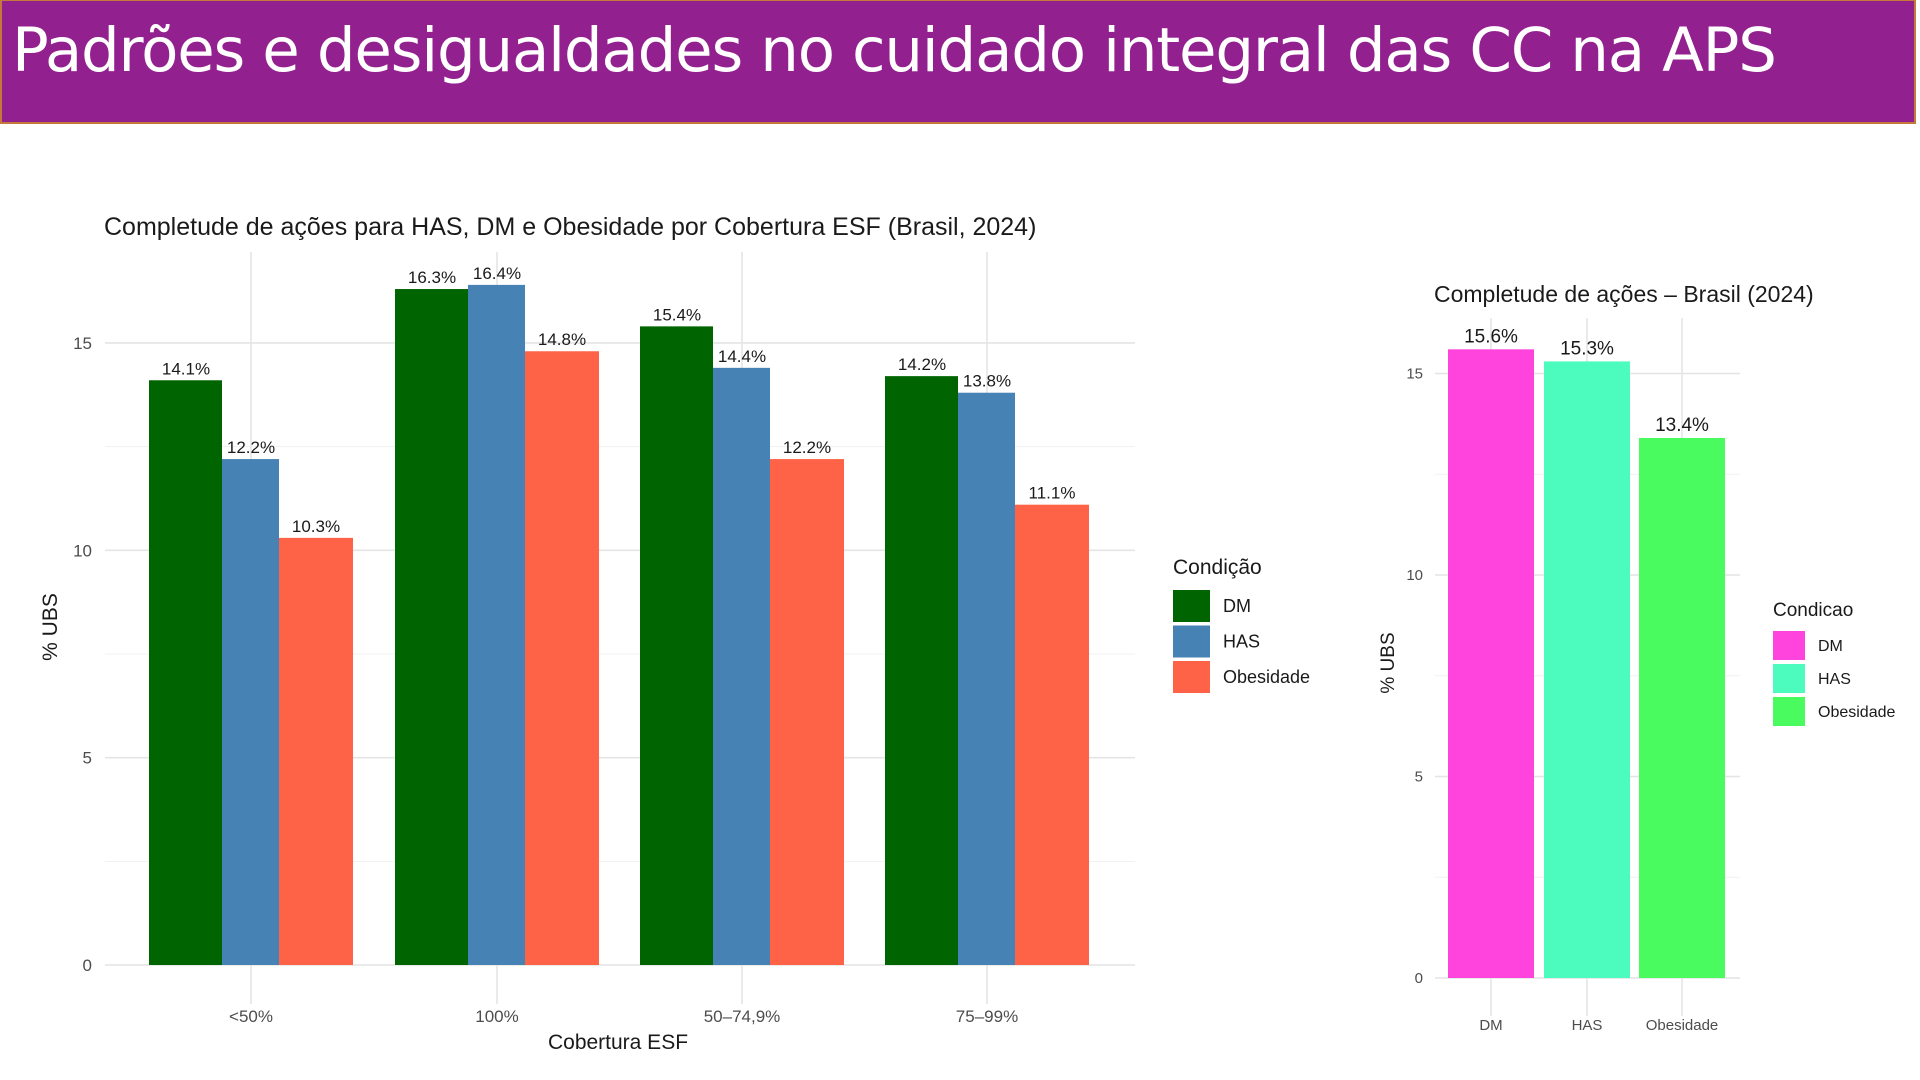 The image size is (1920, 1080). What do you see at coordinates (1217, 567) in the screenshot?
I see `chart1-legend-title: Condição` at bounding box center [1217, 567].